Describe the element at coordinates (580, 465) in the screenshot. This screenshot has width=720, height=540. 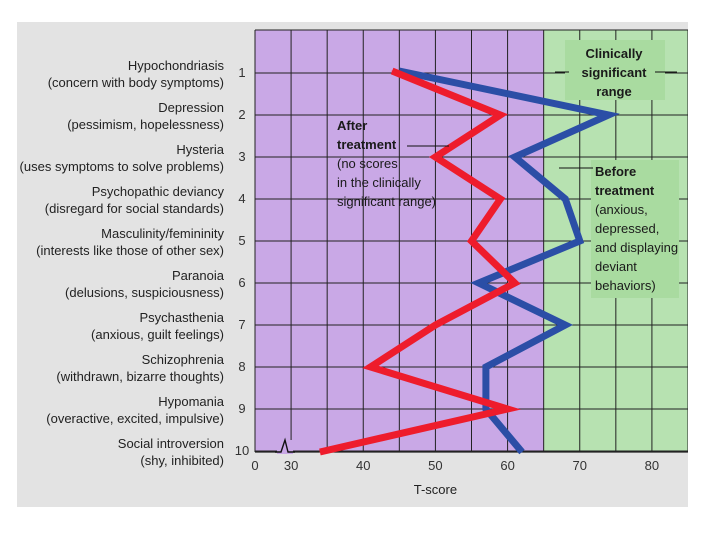
I see `x-tick-label: 70` at that location.